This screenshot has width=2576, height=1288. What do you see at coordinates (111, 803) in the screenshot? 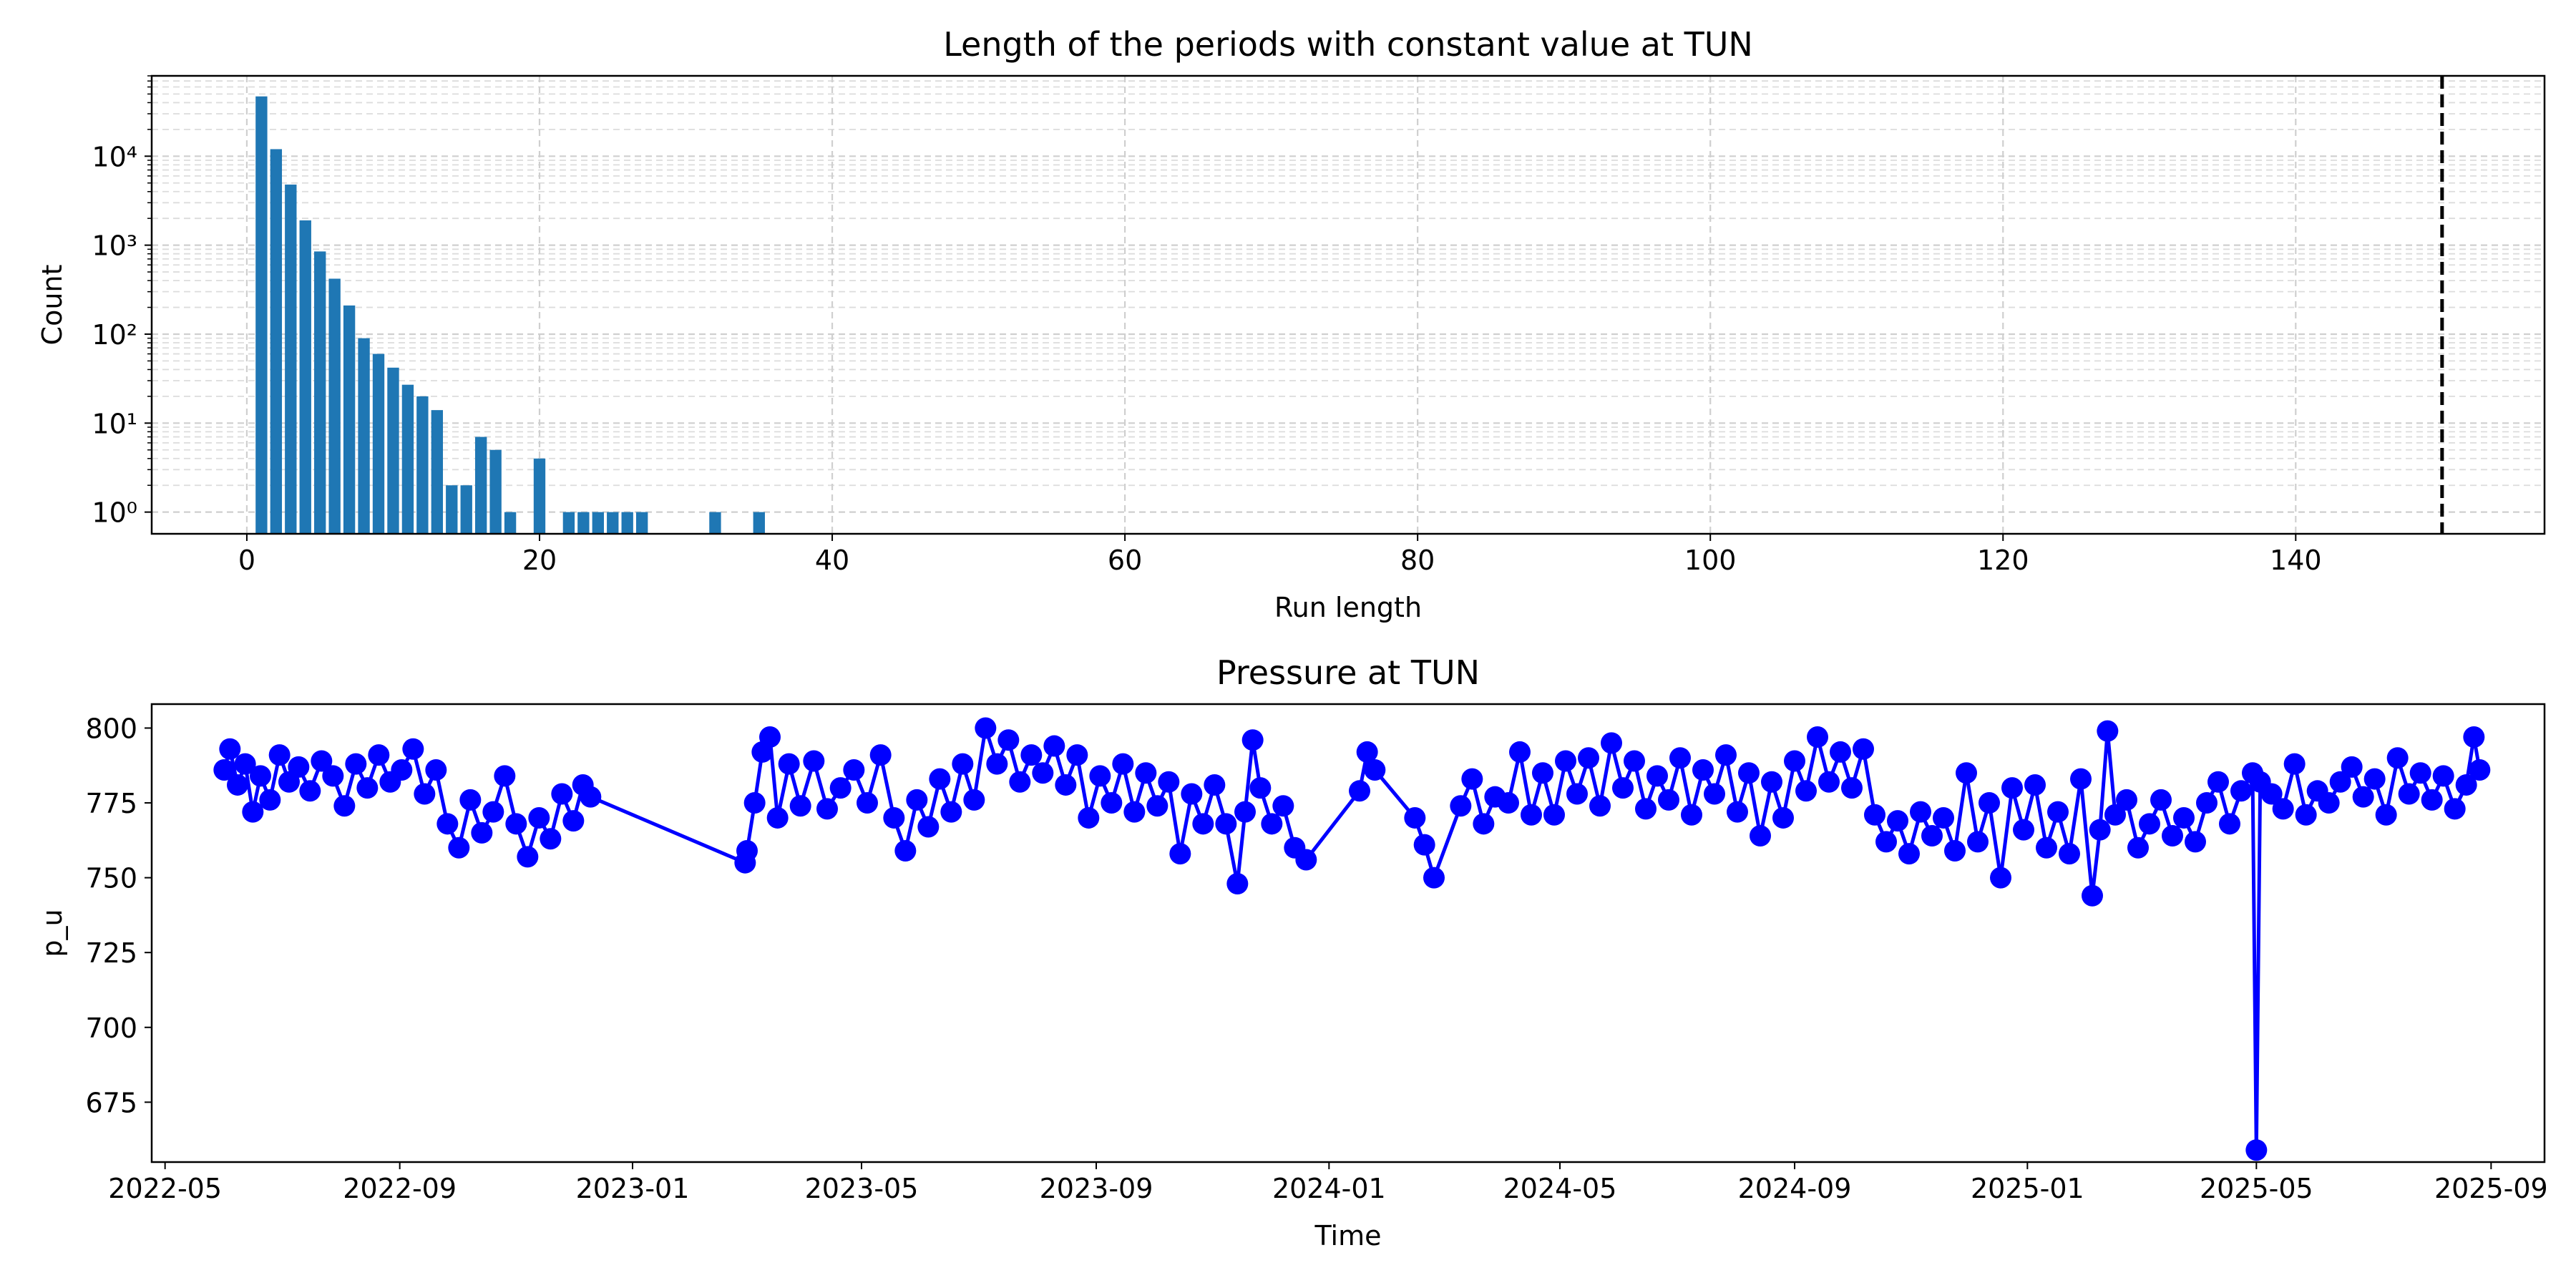
I see `y-tick-label: 775` at bounding box center [111, 803].